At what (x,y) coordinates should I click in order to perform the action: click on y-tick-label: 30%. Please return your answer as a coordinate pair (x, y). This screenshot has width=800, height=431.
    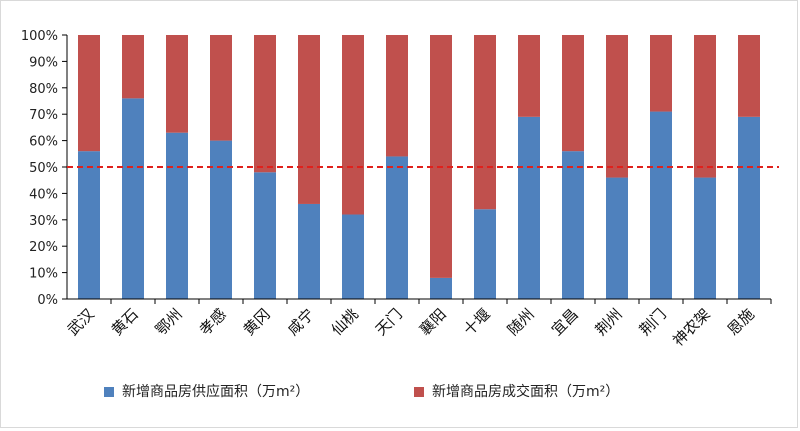
    Looking at the image, I should click on (43, 221).